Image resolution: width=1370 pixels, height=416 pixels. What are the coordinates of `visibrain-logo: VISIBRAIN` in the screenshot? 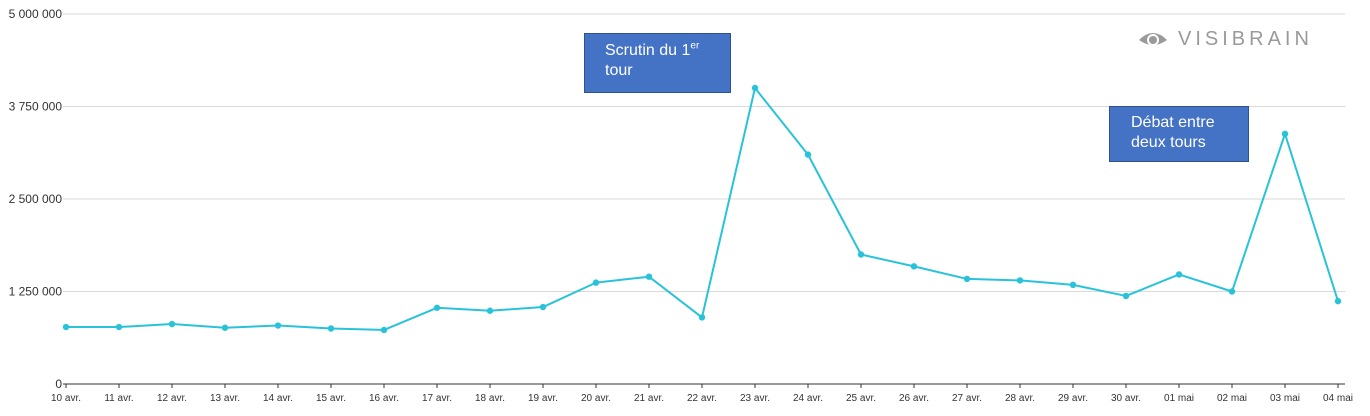 It's located at (1225, 39).